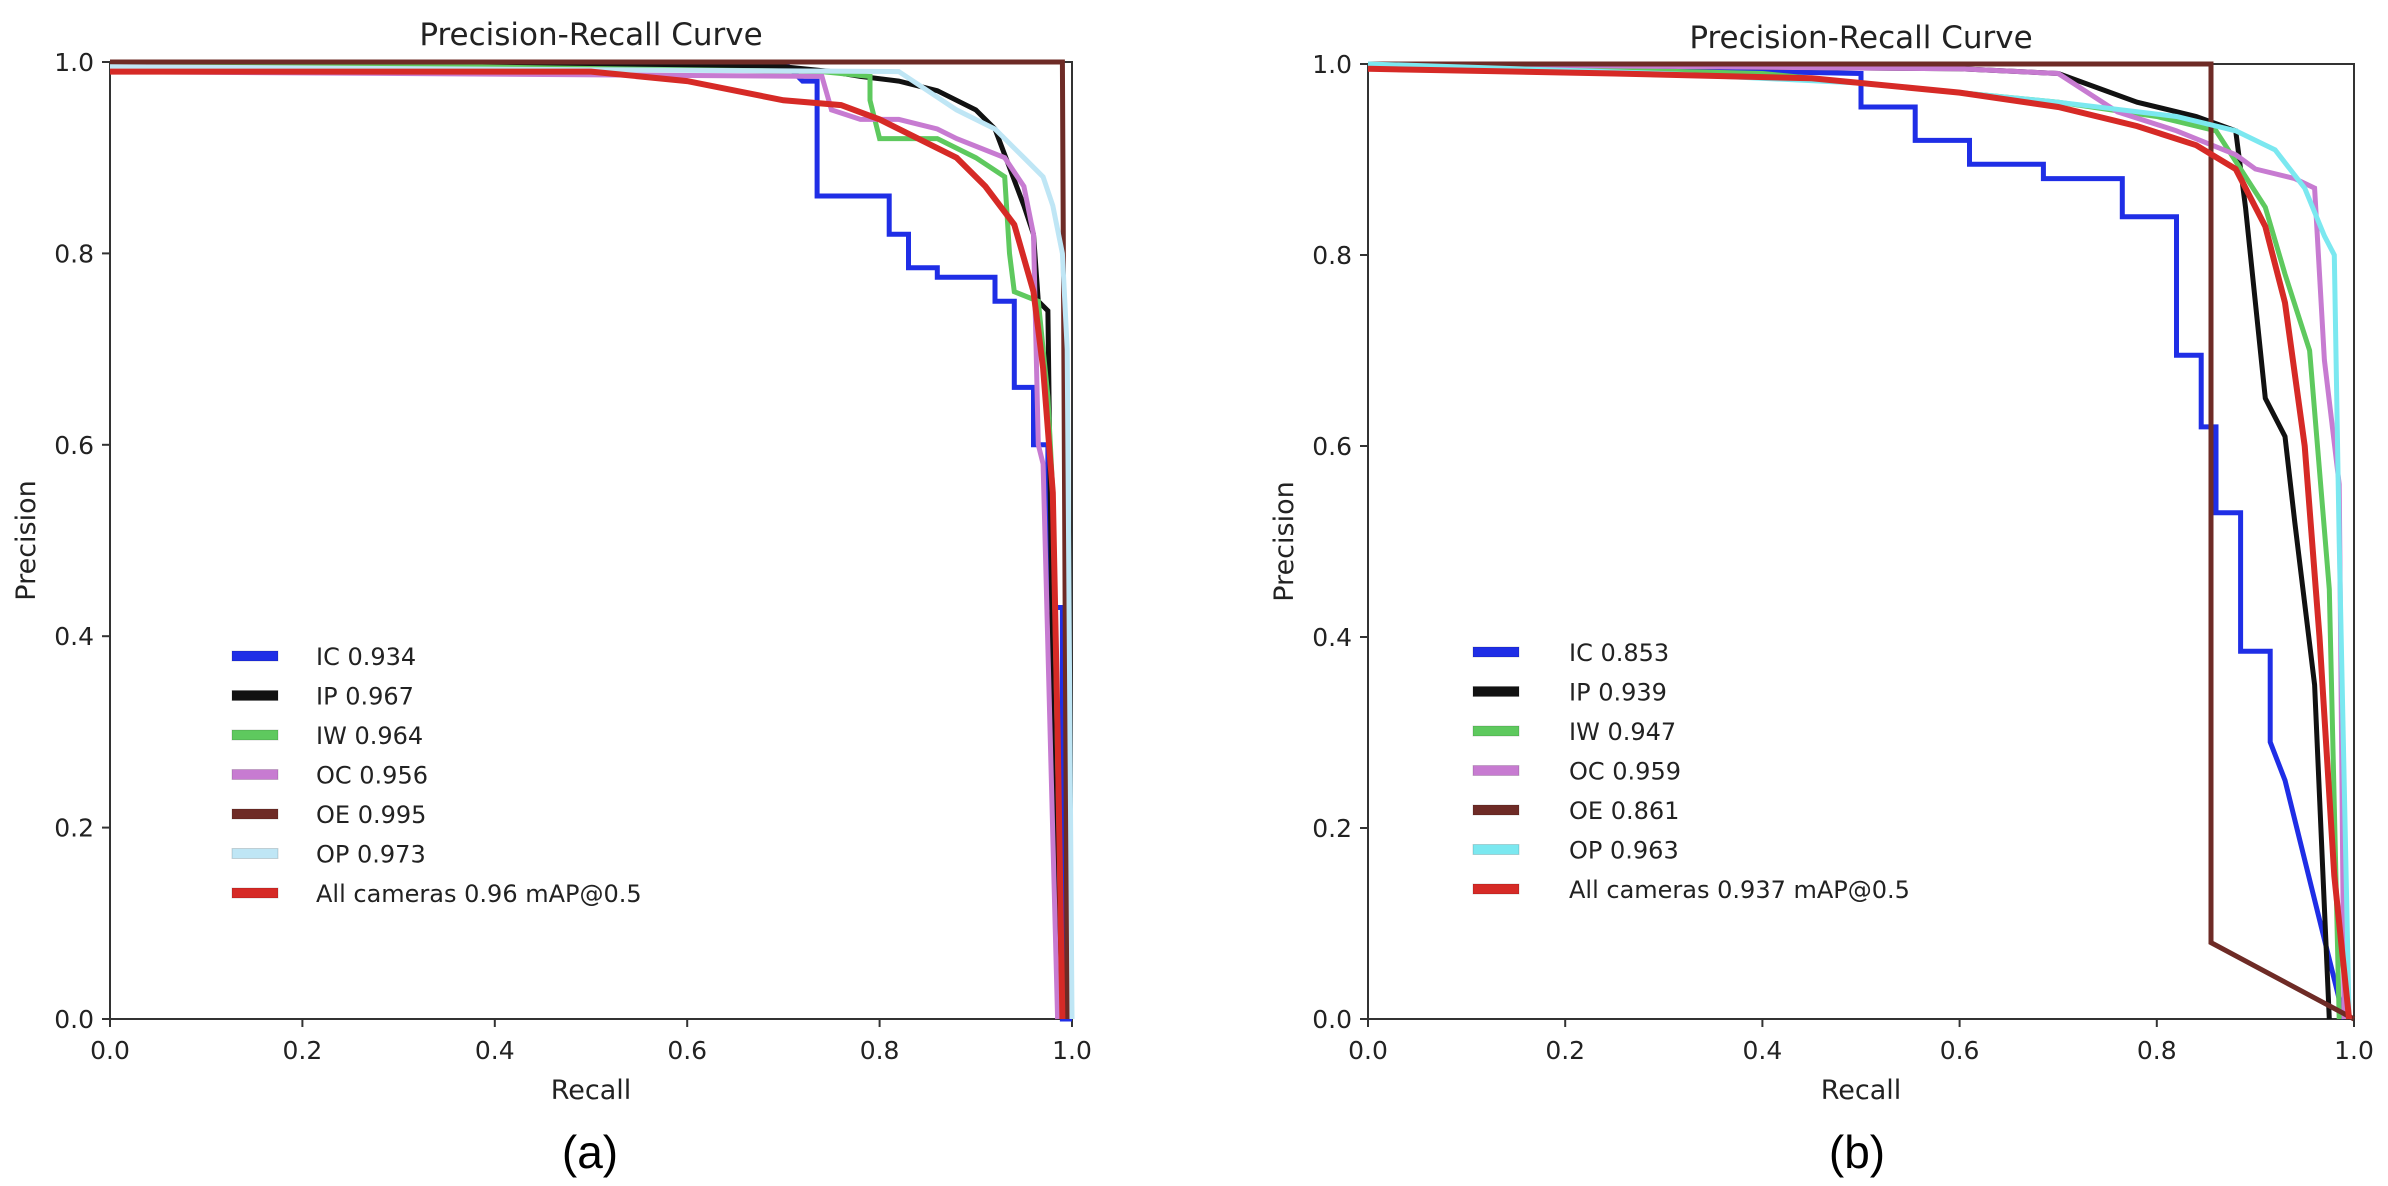 The image size is (2388, 1186). Describe the element at coordinates (371, 855) in the screenshot. I see `legend-entry-op: OP 0.973` at that location.